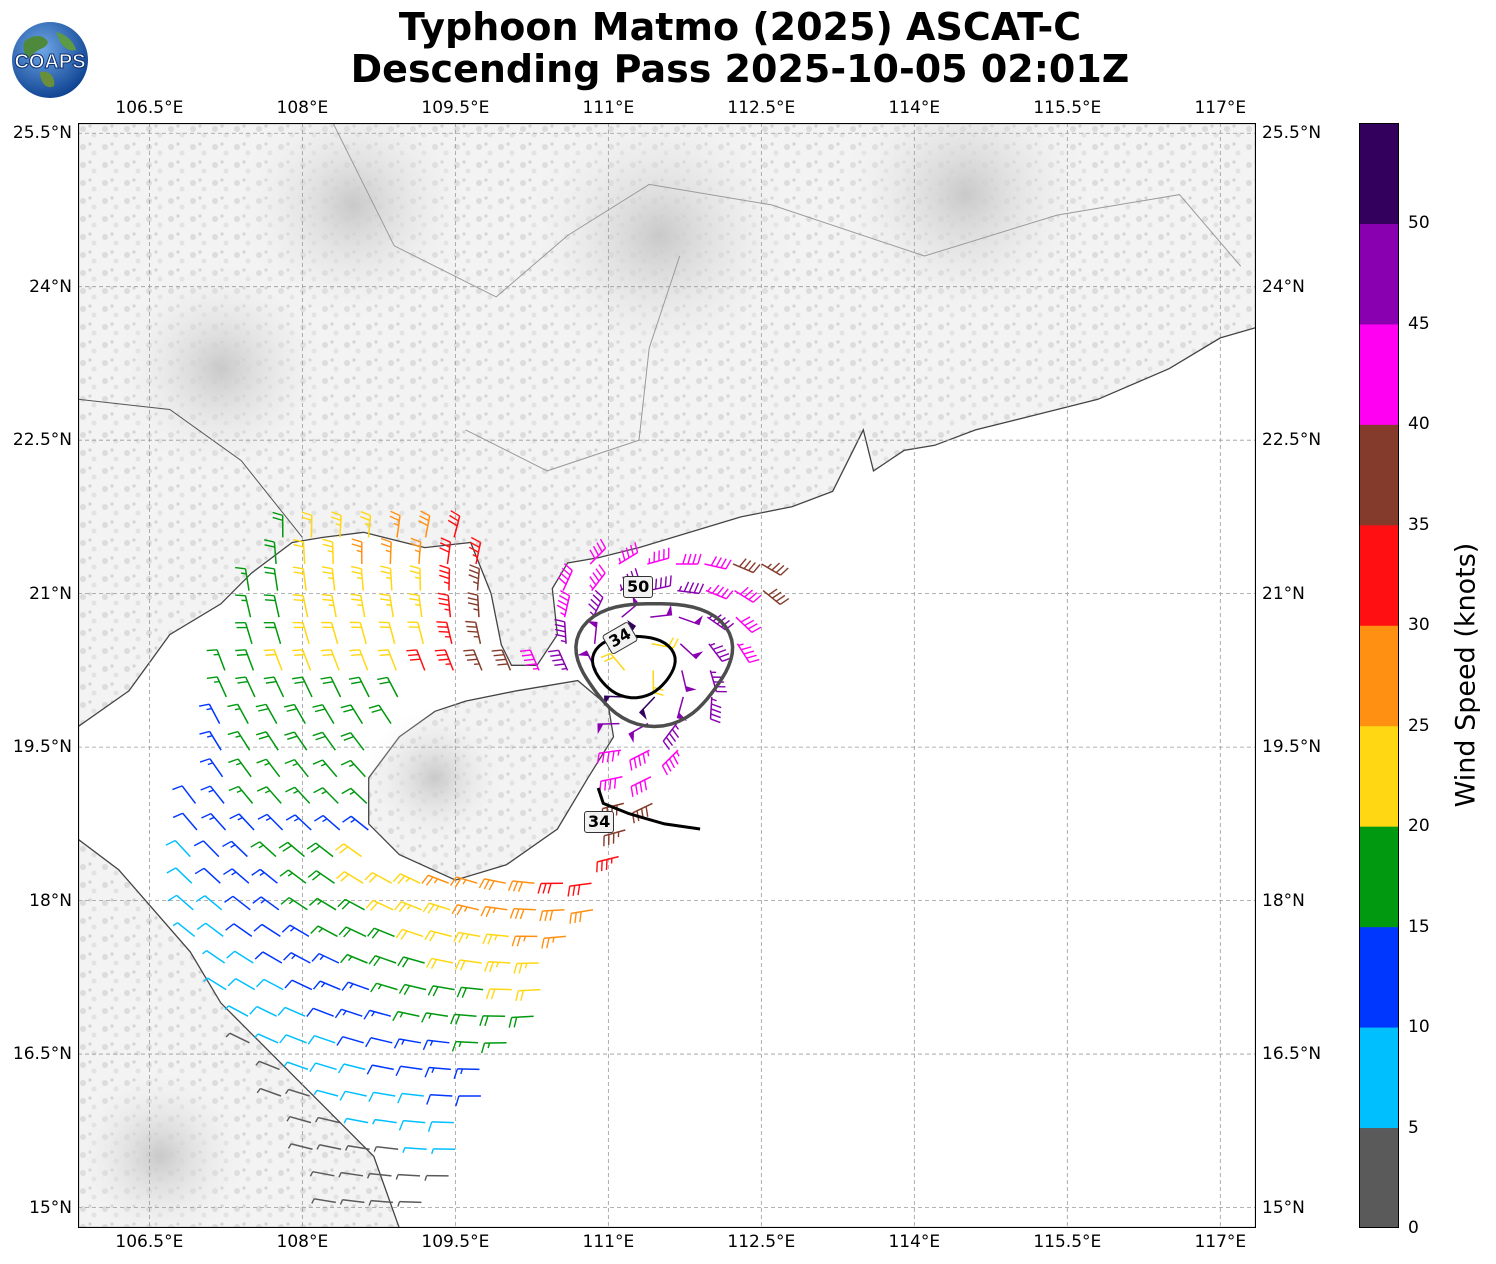 The height and width of the screenshot is (1264, 1496). I want to click on barb-pennant, so click(691, 688).